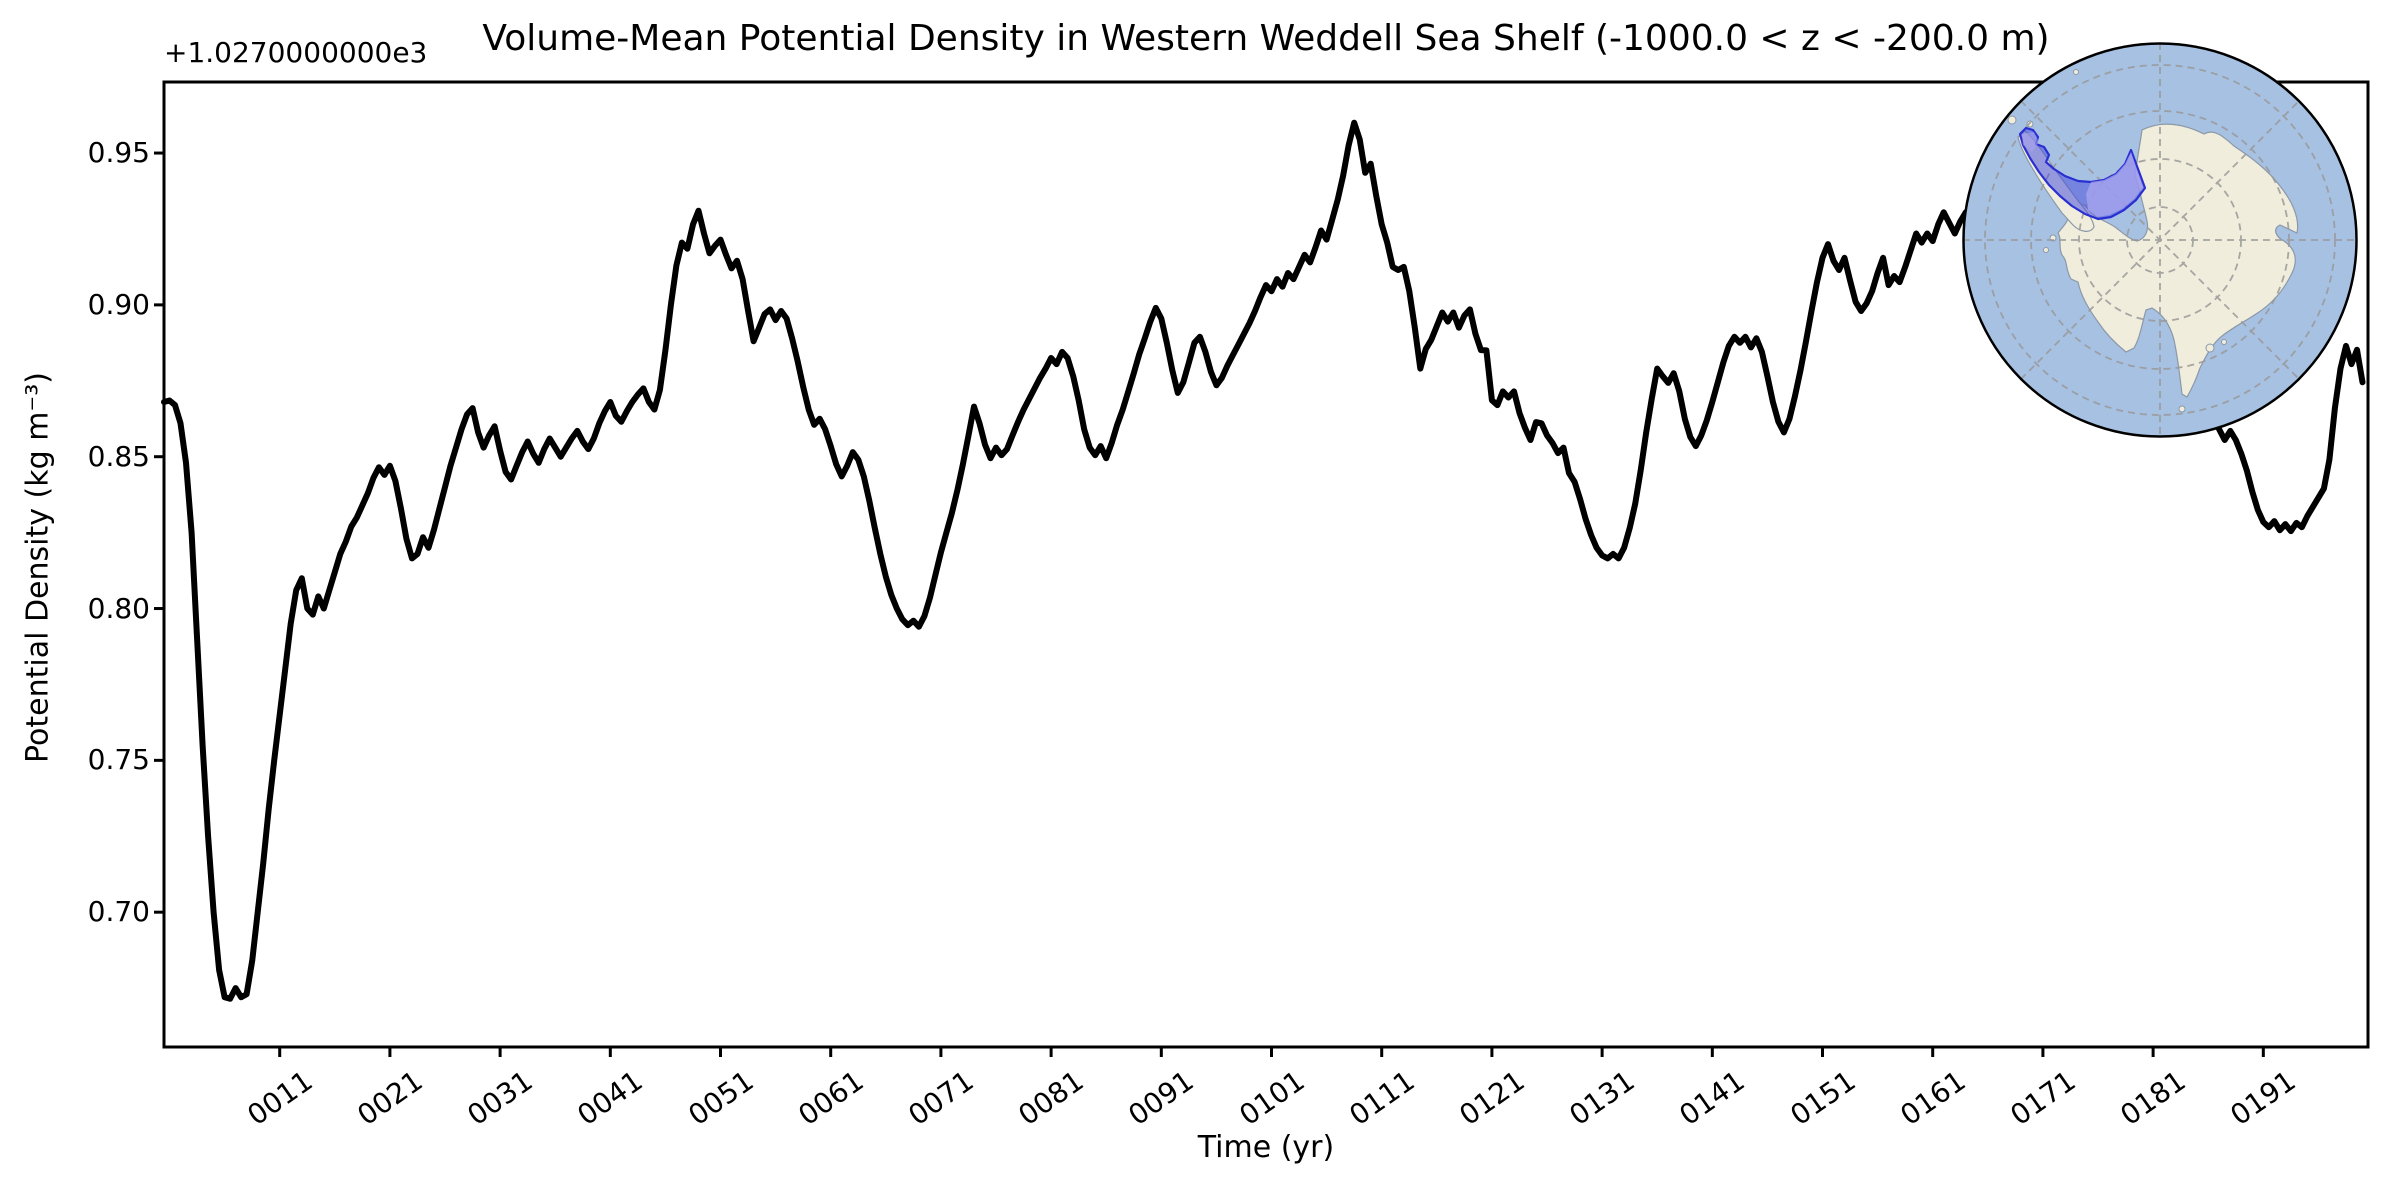 The image size is (2400, 1200). I want to click on map-highlight-tip-inner, so click(2030, 142).